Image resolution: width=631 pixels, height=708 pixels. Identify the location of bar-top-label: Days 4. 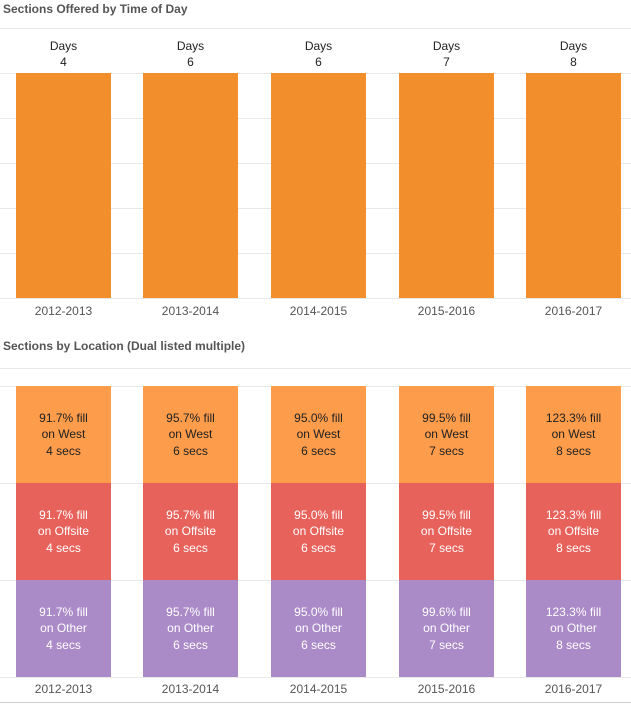
(63, 54).